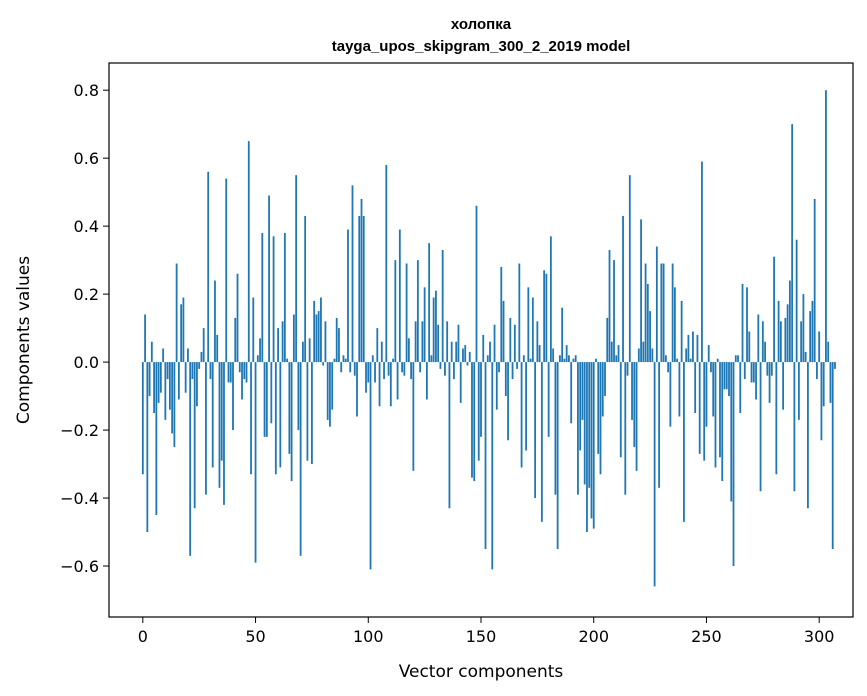 This screenshot has width=867, height=696. What do you see at coordinates (86, 294) in the screenshot?
I see `y-tick-label: 0.2` at bounding box center [86, 294].